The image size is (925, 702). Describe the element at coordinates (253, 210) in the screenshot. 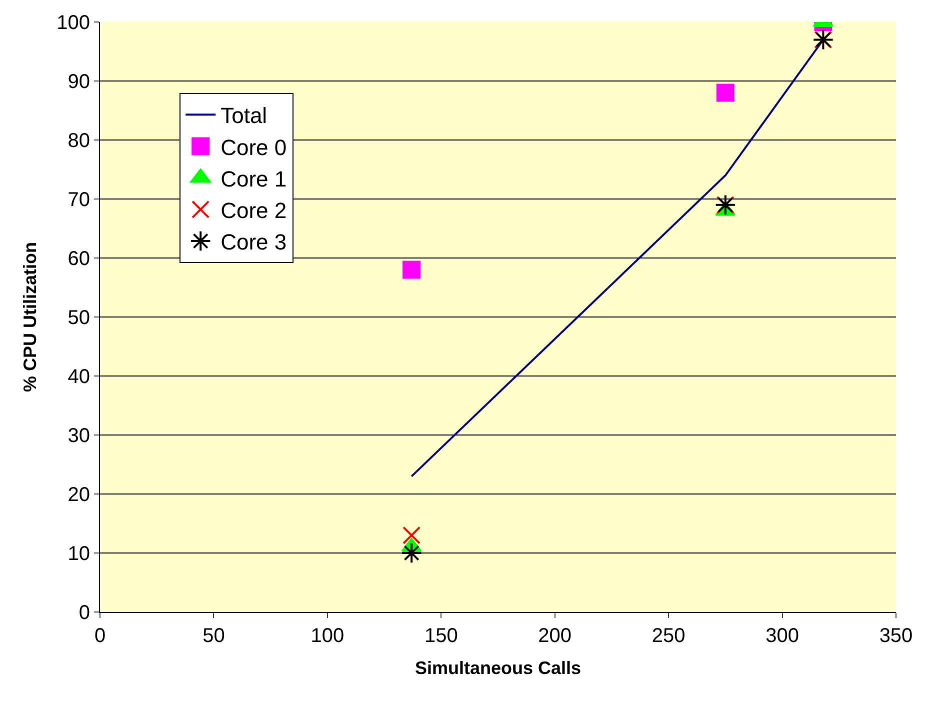

I see `legend-label: Core 2` at that location.